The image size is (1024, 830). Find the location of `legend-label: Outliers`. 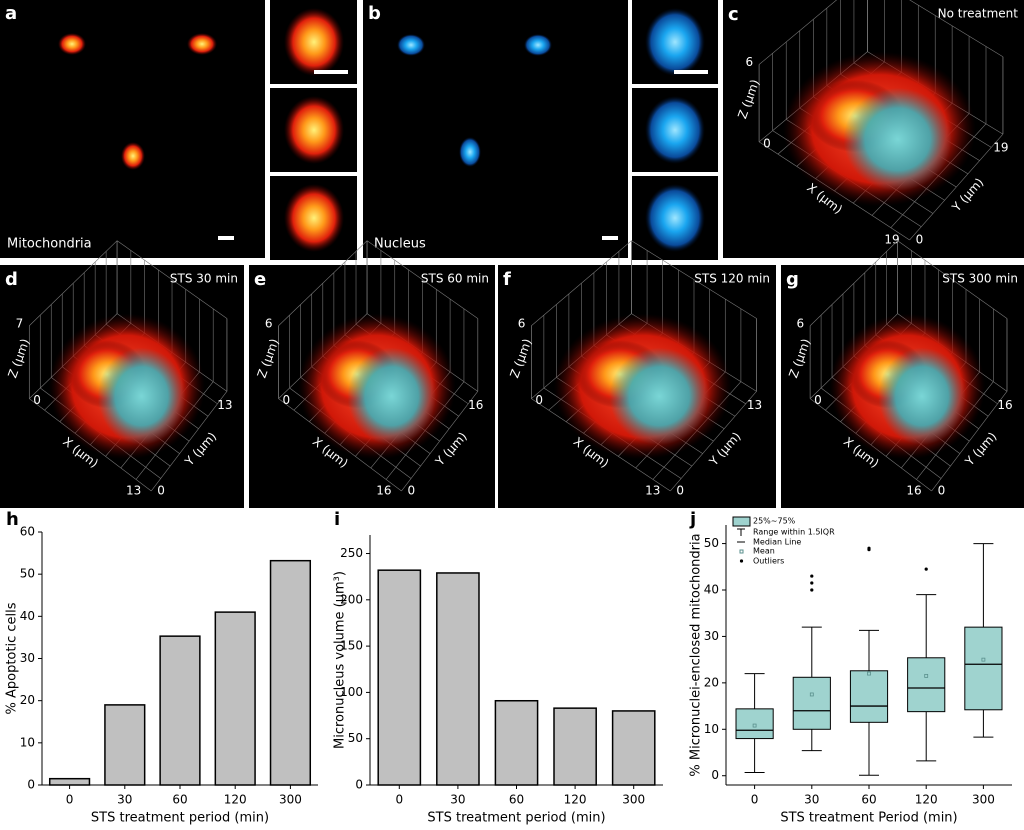

legend-label: Outliers is located at coordinates (768, 561).